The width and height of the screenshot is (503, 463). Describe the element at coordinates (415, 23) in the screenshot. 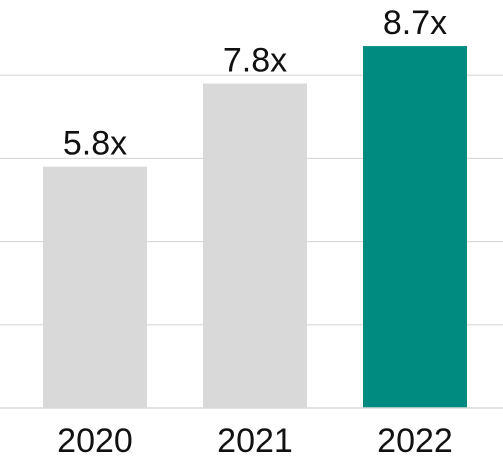

I see `data-label-2022: 8.7x` at that location.